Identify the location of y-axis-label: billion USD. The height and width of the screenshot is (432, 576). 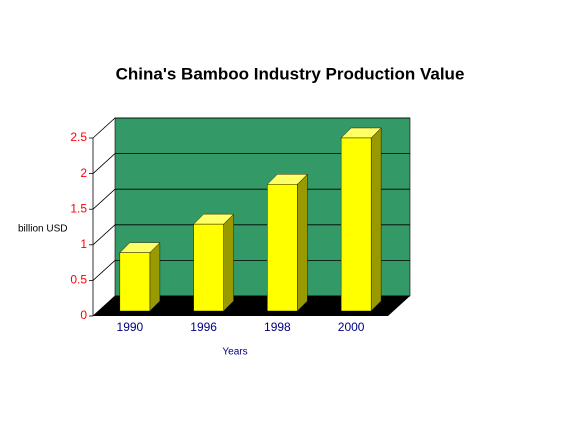
(42, 229).